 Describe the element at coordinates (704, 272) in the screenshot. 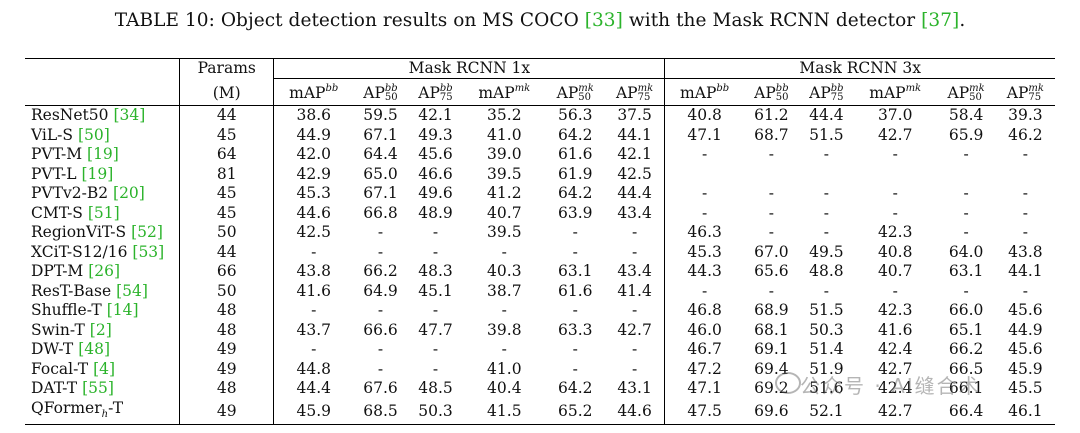

I see `metric-value-cell: 44.3` at that location.